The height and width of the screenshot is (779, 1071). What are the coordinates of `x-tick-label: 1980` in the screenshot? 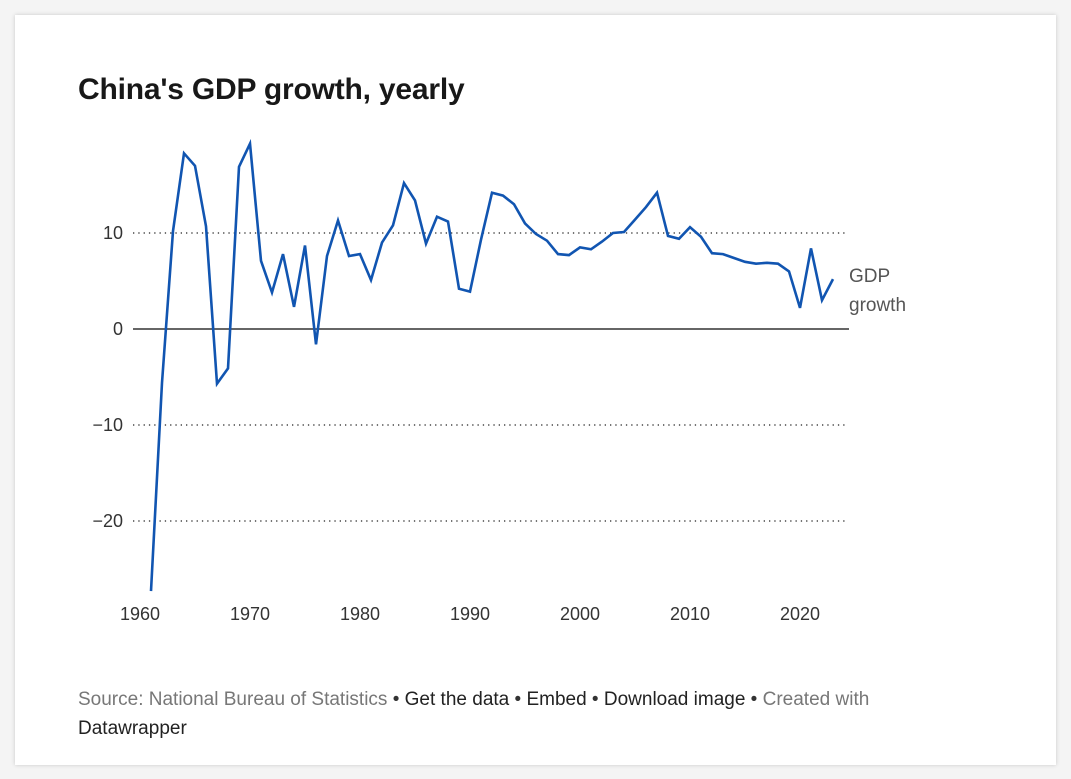 It's located at (360, 614).